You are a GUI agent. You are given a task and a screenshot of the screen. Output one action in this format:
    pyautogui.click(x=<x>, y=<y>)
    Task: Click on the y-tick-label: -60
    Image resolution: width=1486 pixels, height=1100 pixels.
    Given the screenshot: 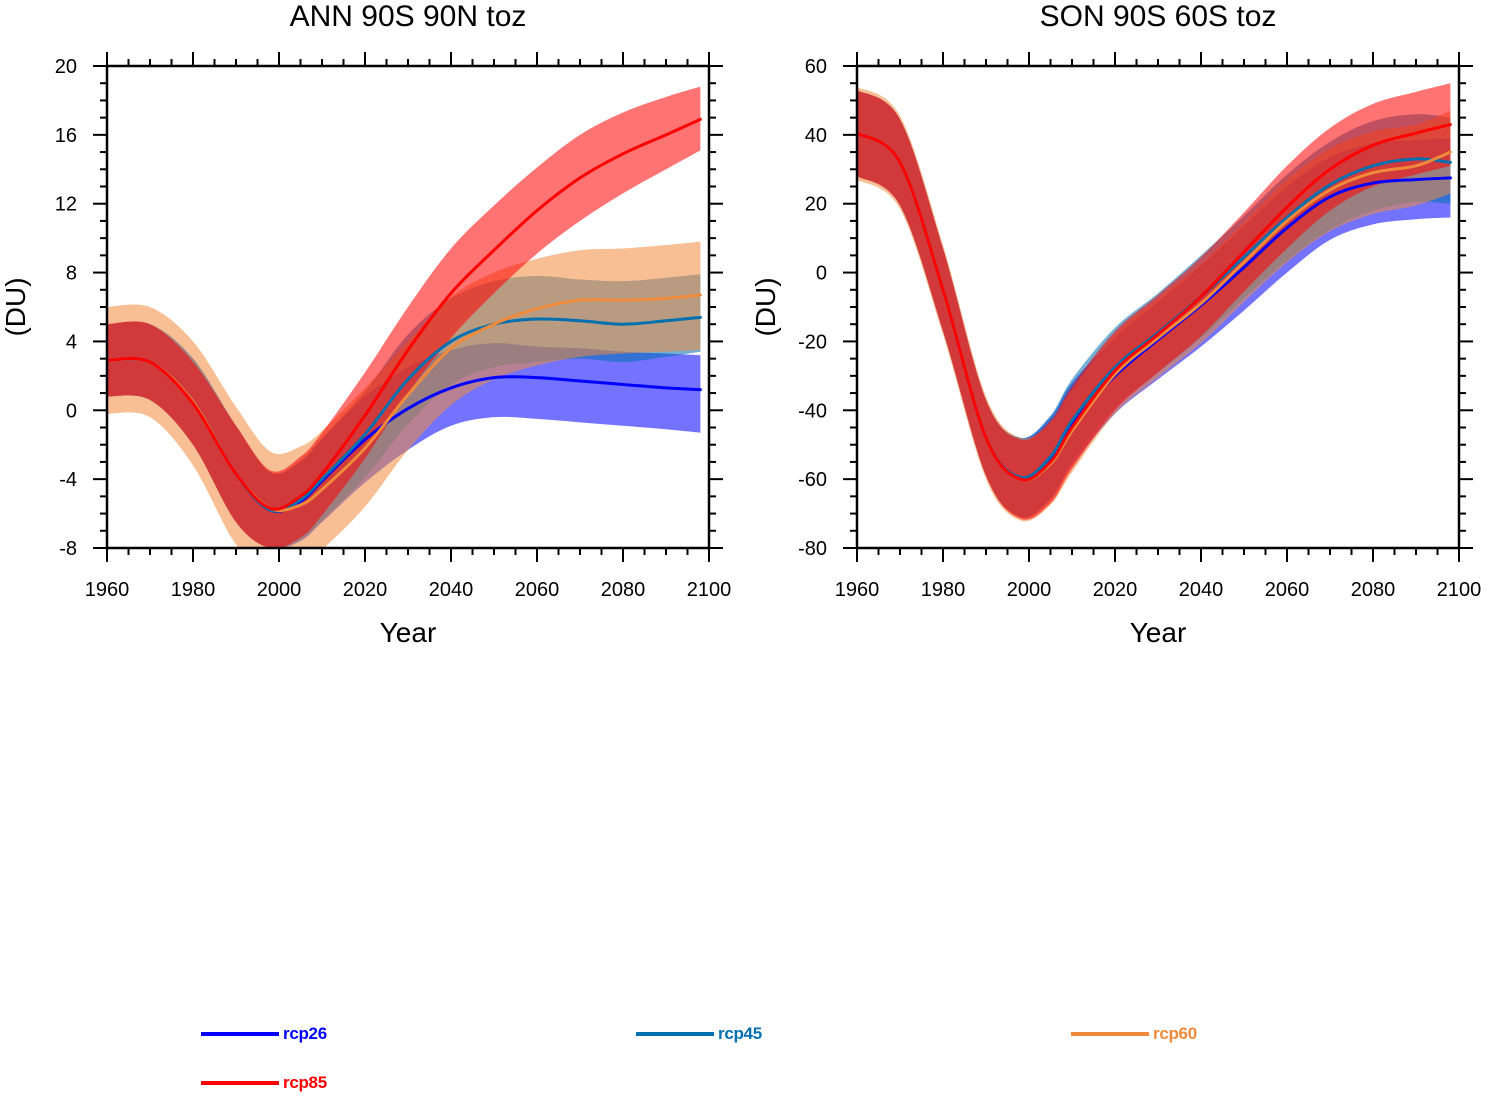 What is the action you would take?
    pyautogui.click(x=812, y=480)
    